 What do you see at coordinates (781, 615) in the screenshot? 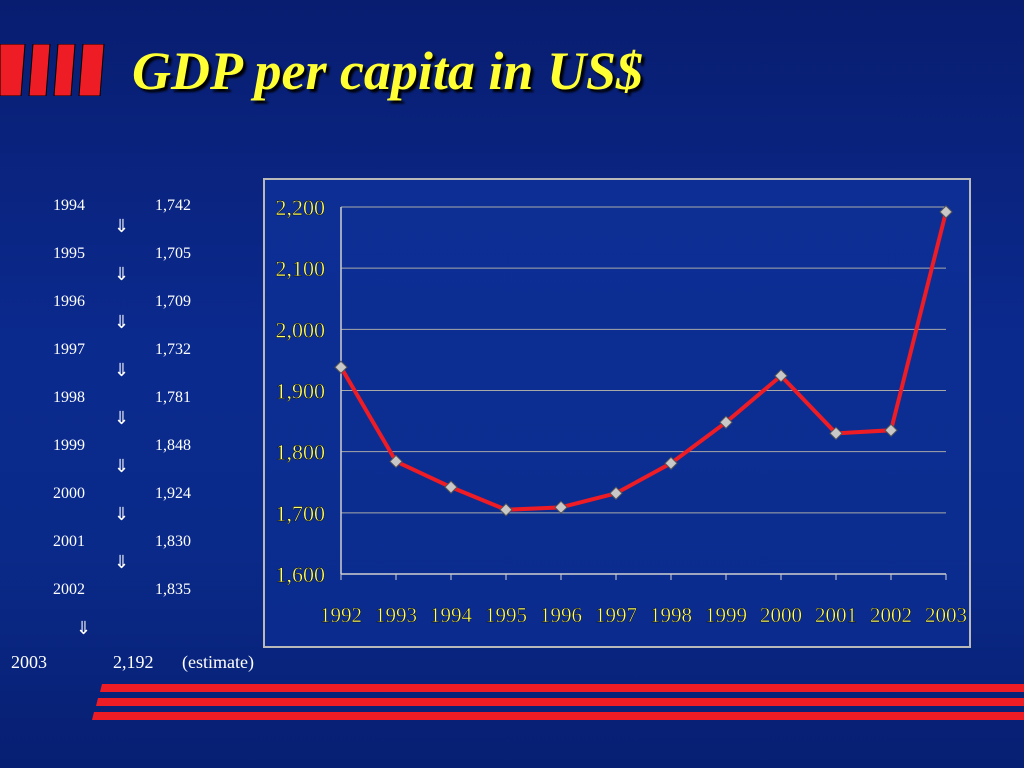
I see `x-tick-label: 2000` at bounding box center [781, 615].